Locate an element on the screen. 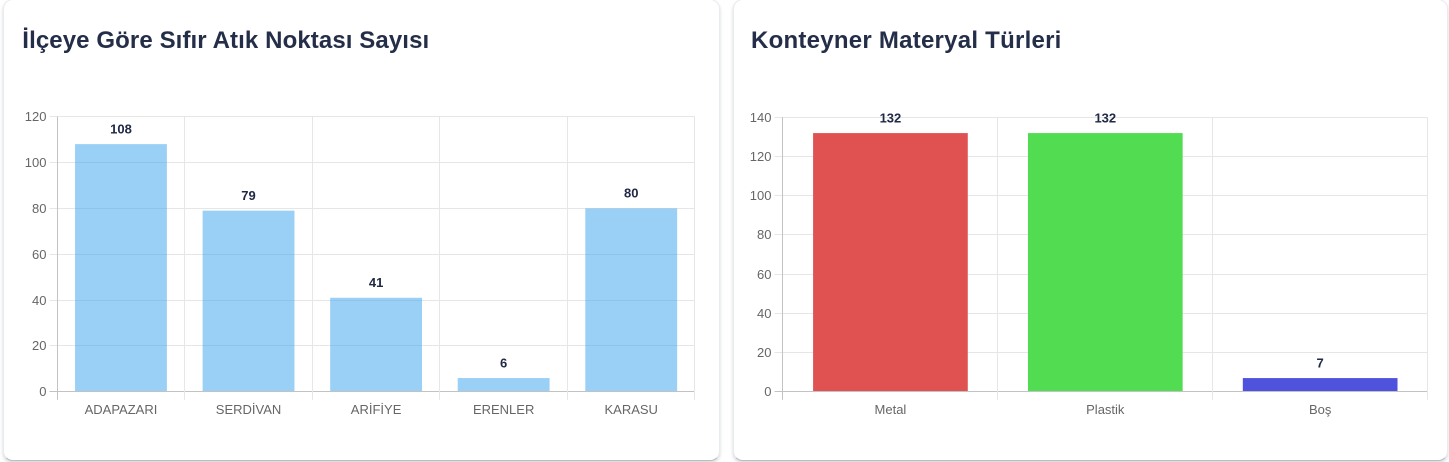 This screenshot has height=462, width=1449. svg-text: ARİFİYE is located at coordinates (376, 409).